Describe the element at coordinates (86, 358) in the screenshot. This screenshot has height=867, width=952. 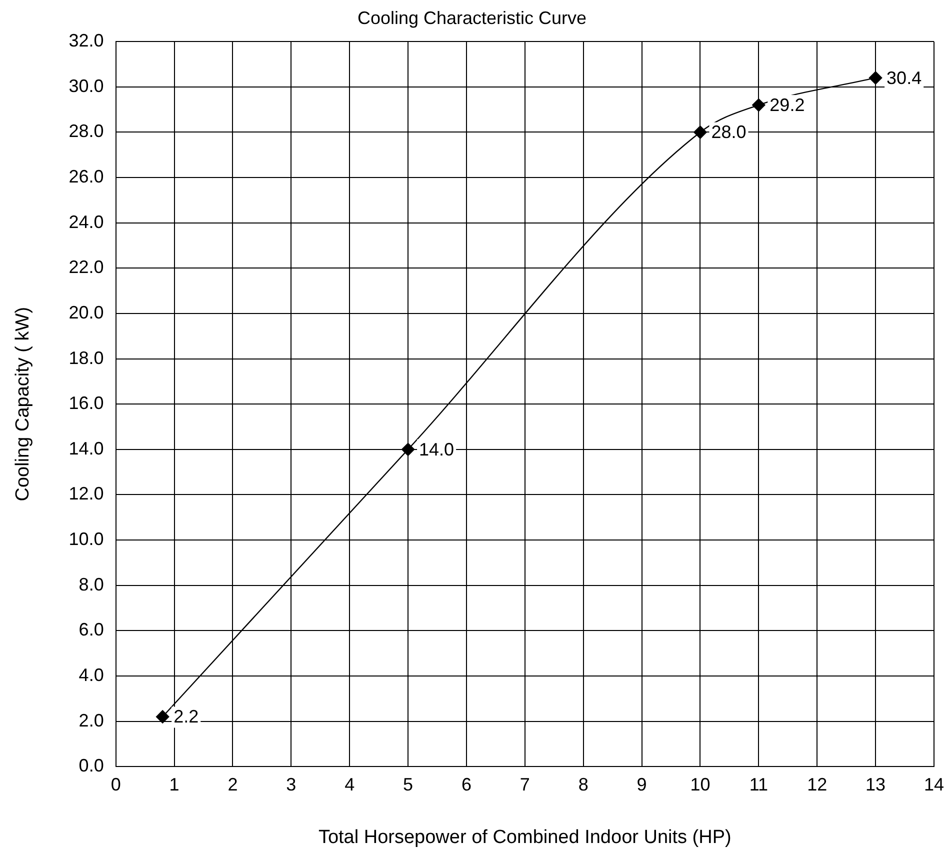
I see `y-tick-label: 18.0` at that location.